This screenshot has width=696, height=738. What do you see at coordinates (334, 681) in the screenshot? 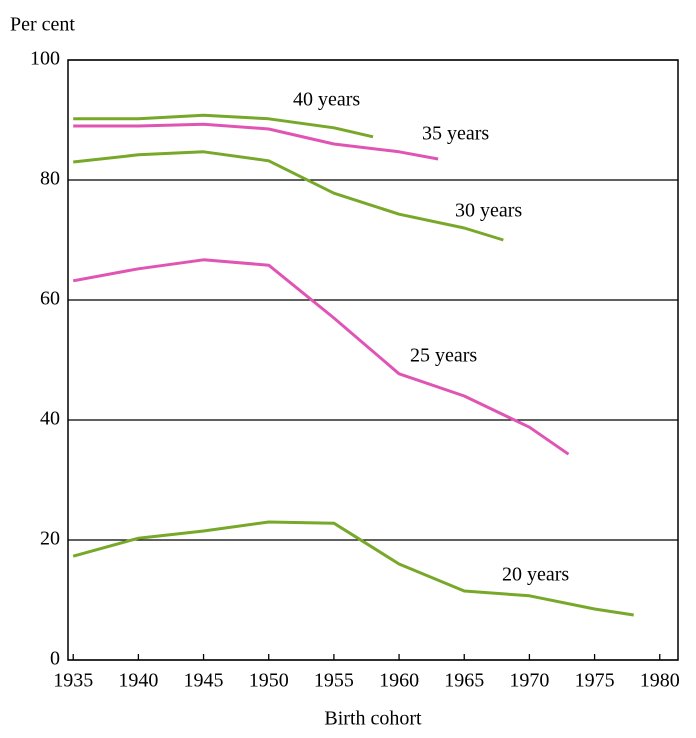
I see `x-tick-label: 1955` at bounding box center [334, 681].